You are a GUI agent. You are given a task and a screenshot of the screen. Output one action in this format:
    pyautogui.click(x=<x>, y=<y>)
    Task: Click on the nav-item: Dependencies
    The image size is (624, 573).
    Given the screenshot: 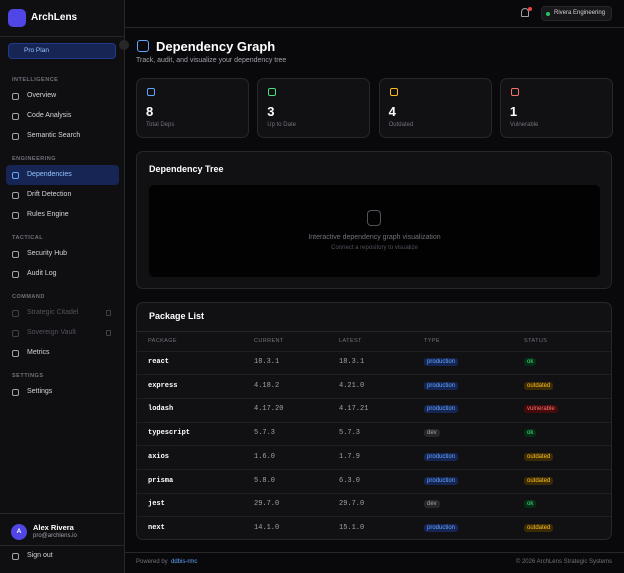 What is the action you would take?
    pyautogui.click(x=49, y=174)
    